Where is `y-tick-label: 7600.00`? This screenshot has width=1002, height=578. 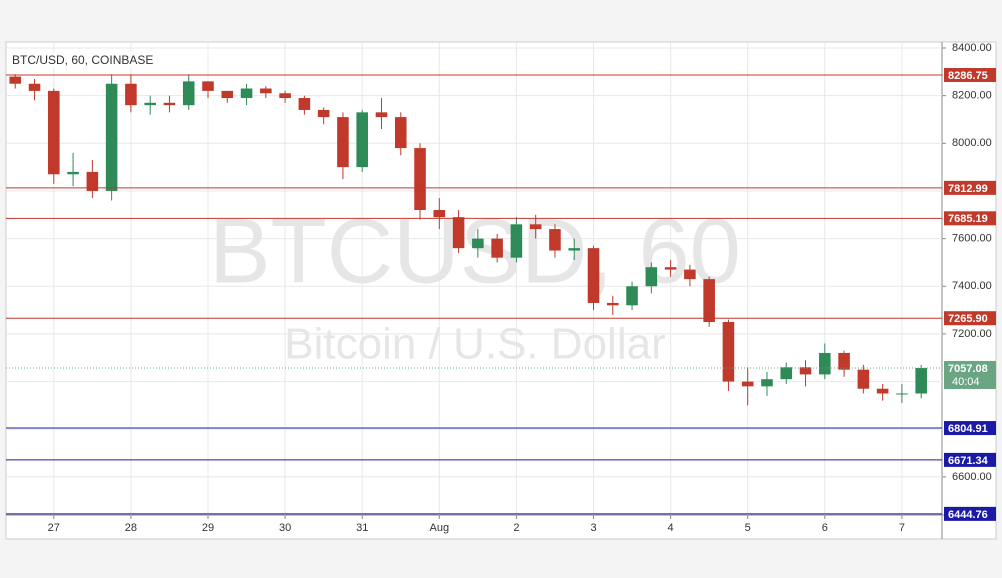
y-tick-label: 7600.00 is located at coordinates (972, 239).